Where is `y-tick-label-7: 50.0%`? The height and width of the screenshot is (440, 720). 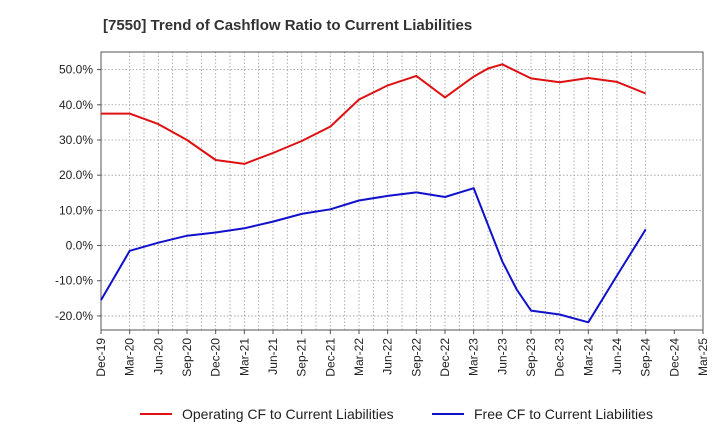
y-tick-label-7: 50.0% is located at coordinates (76, 70).